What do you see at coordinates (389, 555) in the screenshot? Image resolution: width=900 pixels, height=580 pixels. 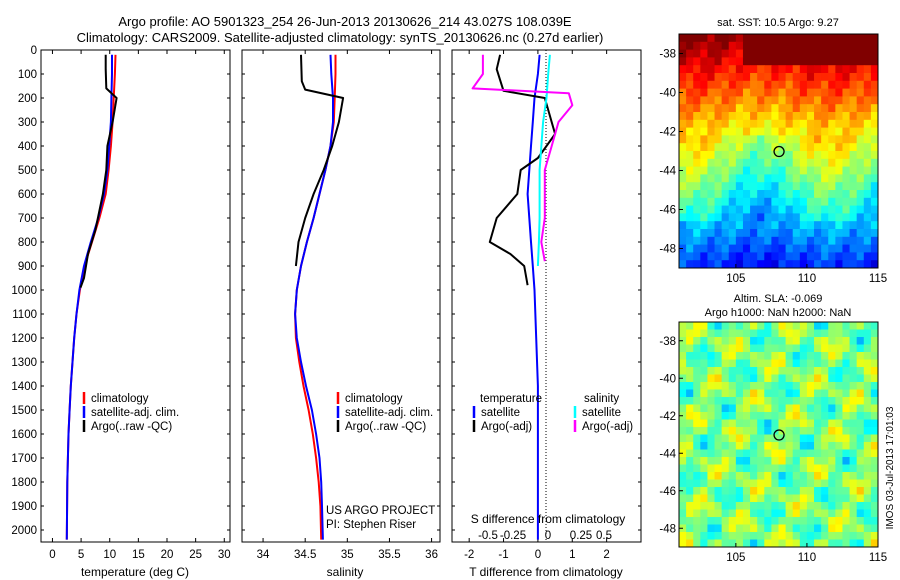 I see `x-tick-label: 35.5` at bounding box center [389, 555].